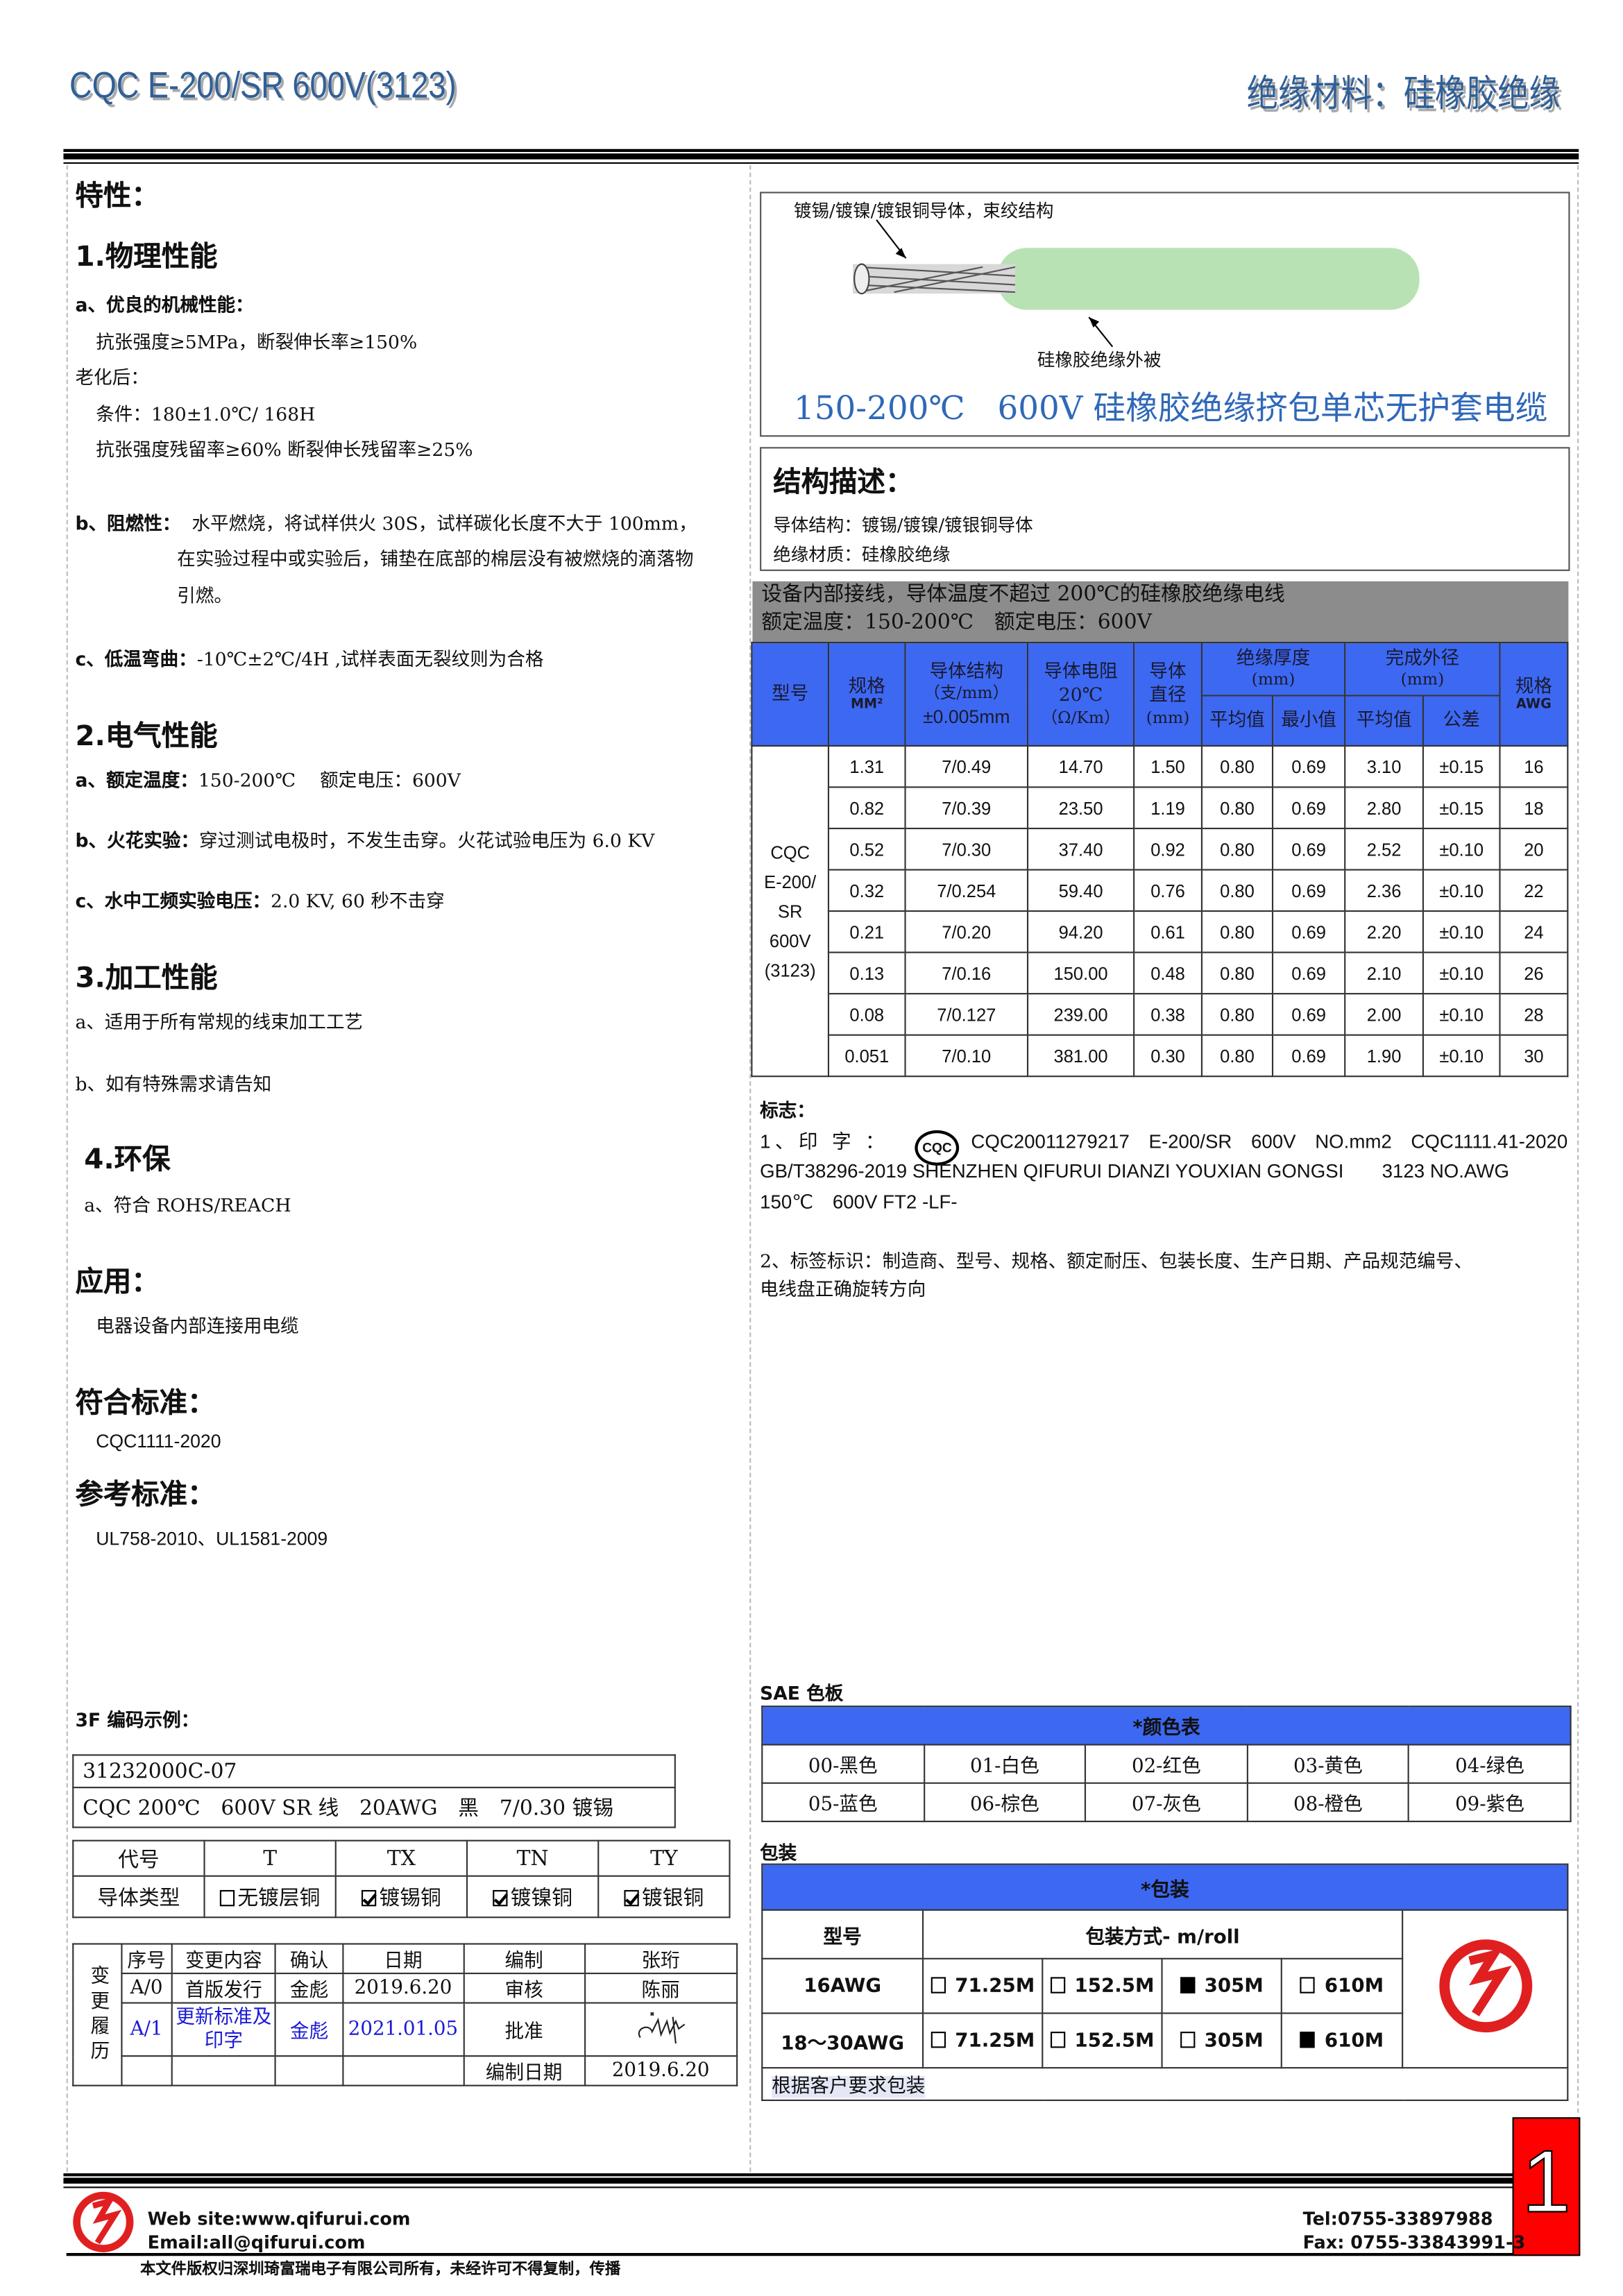  I want to click on packaging-title: 包装, so click(778, 1852).